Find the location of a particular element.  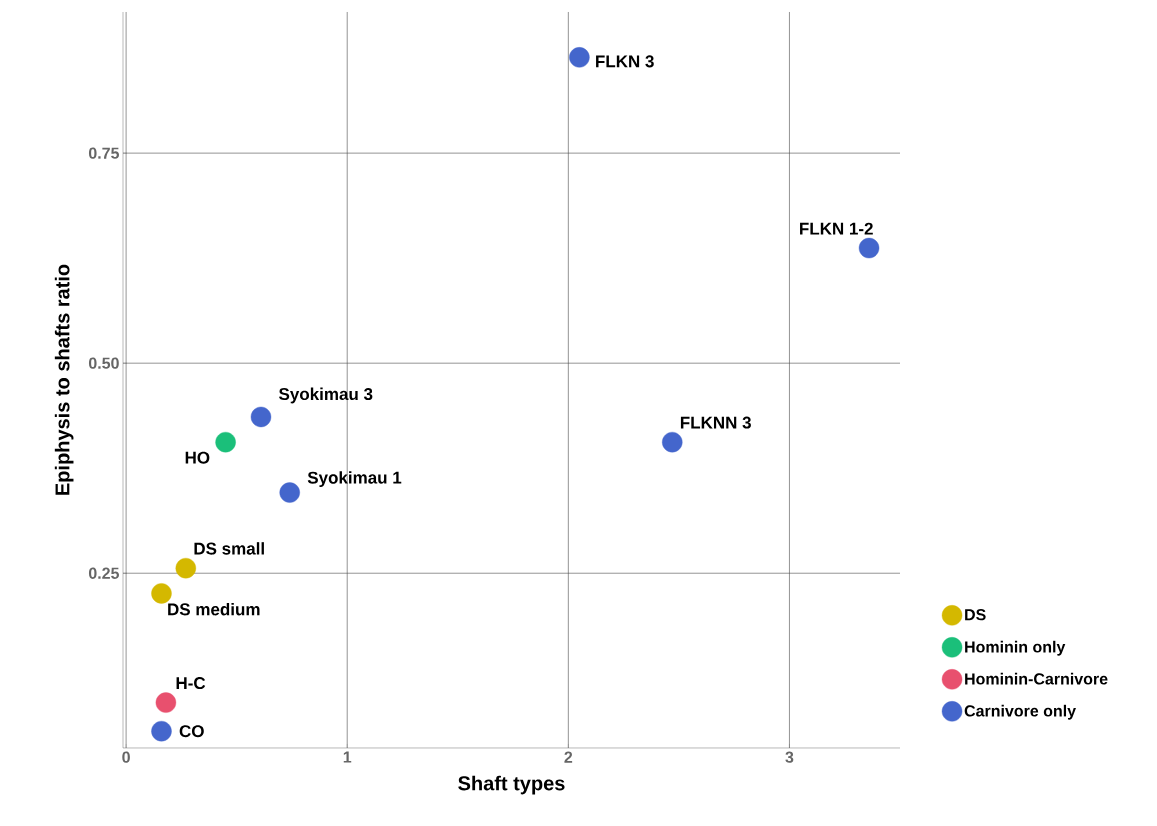

y-tick-label: 0.50 is located at coordinates (103, 363).